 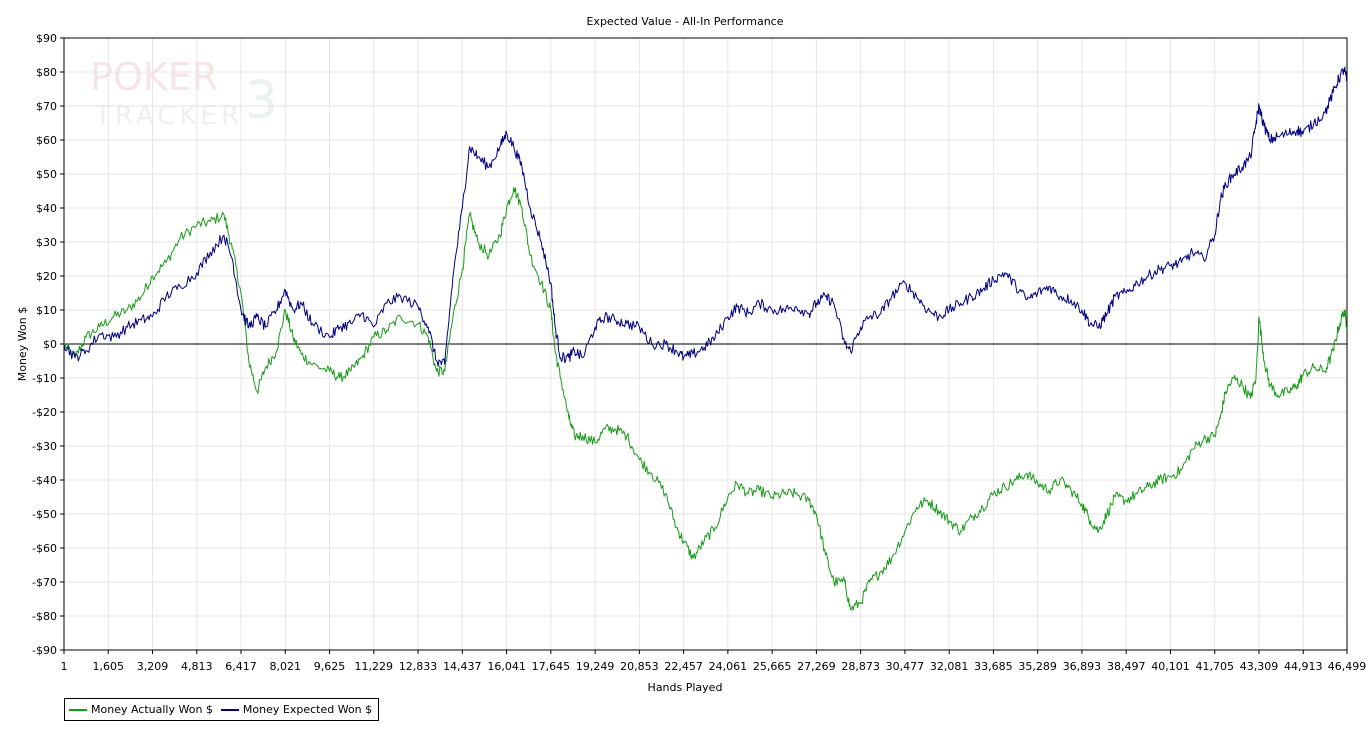 I want to click on x-tick-label: 38,497, so click(x=1126, y=666).